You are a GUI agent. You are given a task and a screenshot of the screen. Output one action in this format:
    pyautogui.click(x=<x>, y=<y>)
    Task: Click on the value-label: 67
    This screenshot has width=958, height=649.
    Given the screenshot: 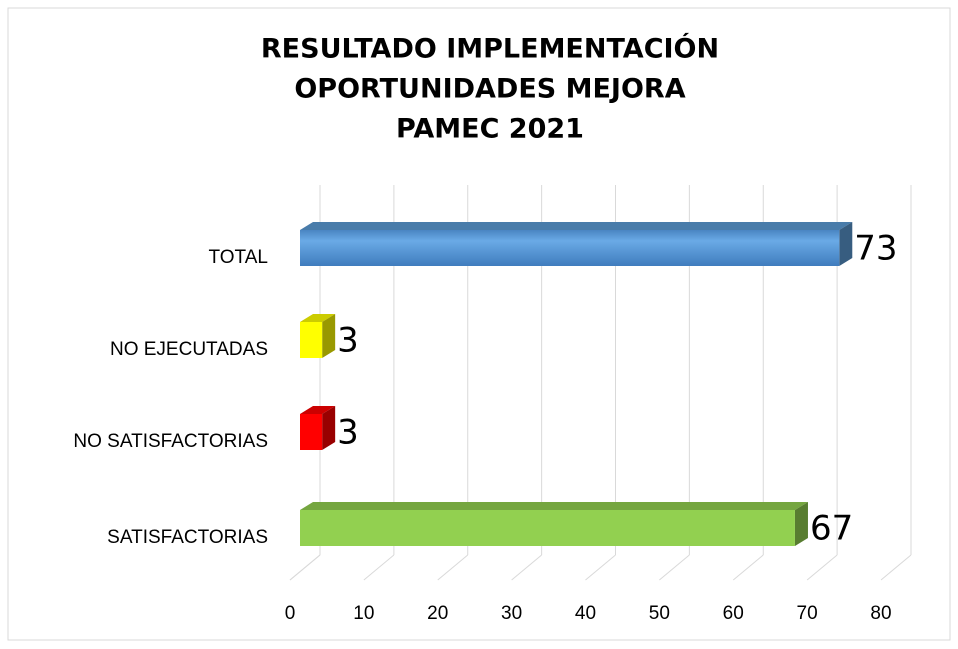 What is the action you would take?
    pyautogui.click(x=831, y=529)
    